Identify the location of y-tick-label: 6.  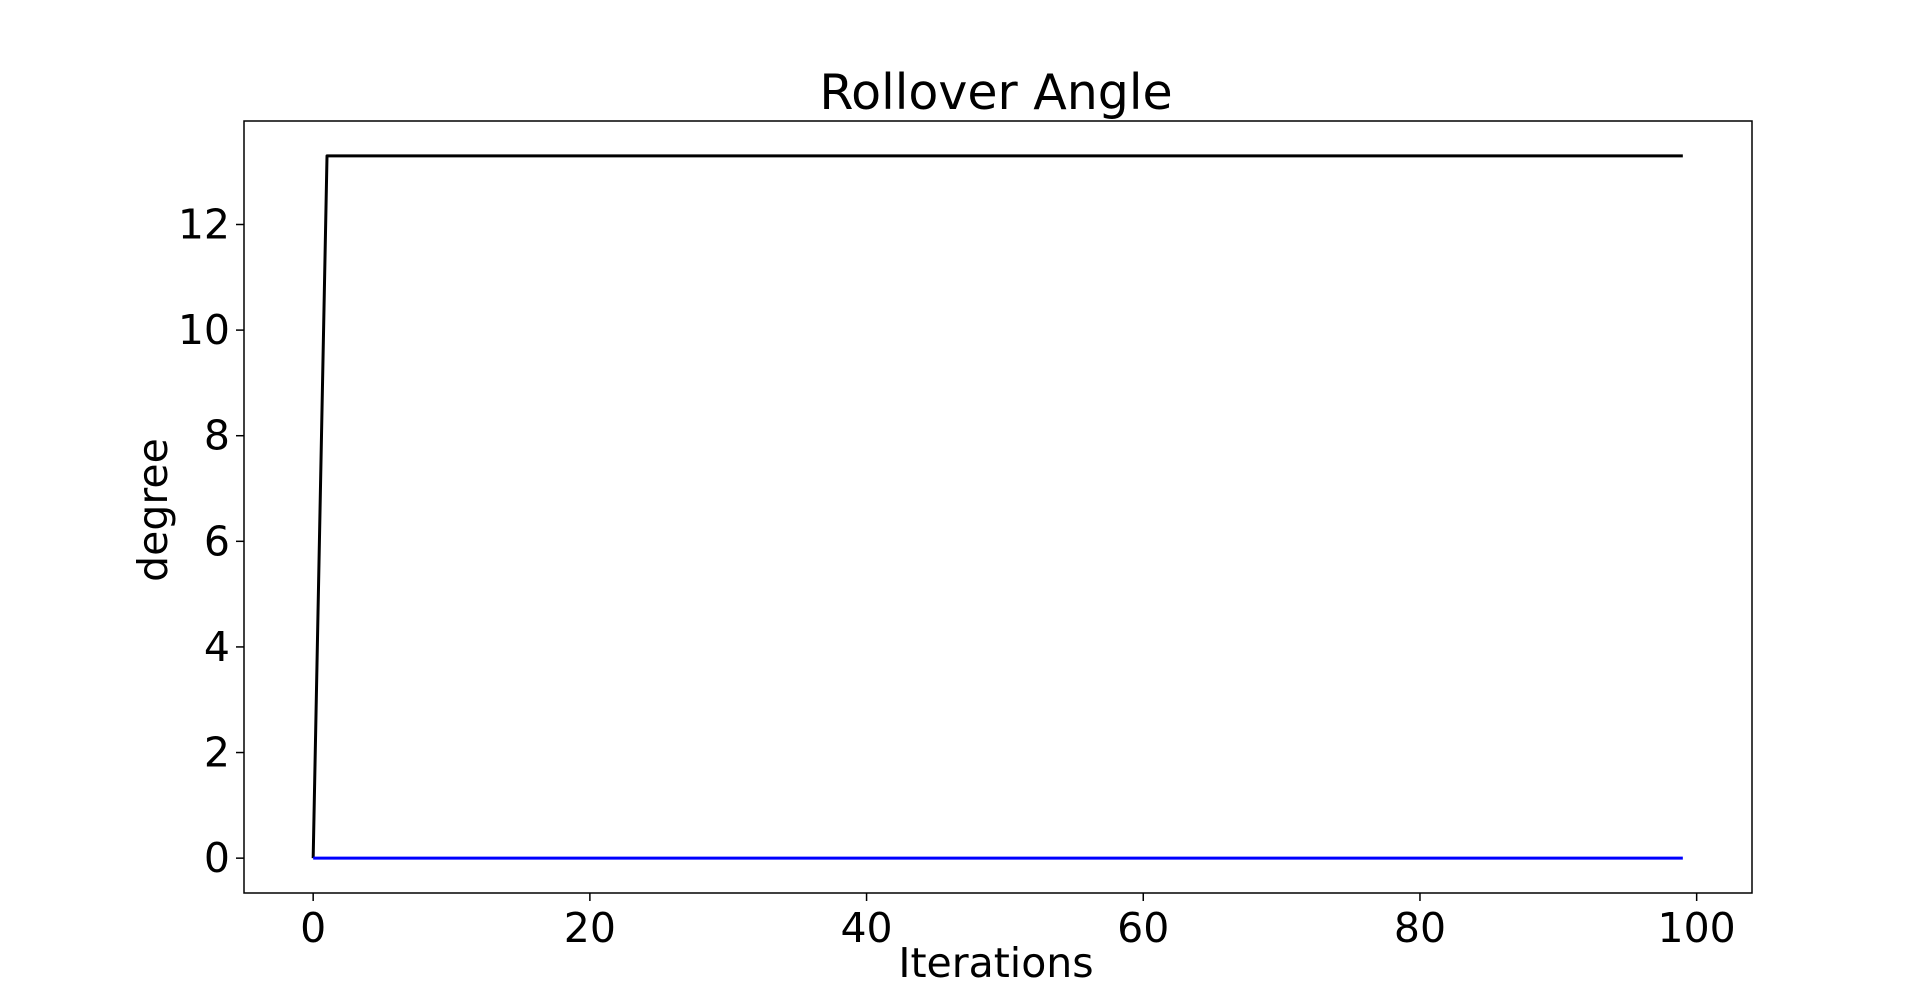
(217, 541).